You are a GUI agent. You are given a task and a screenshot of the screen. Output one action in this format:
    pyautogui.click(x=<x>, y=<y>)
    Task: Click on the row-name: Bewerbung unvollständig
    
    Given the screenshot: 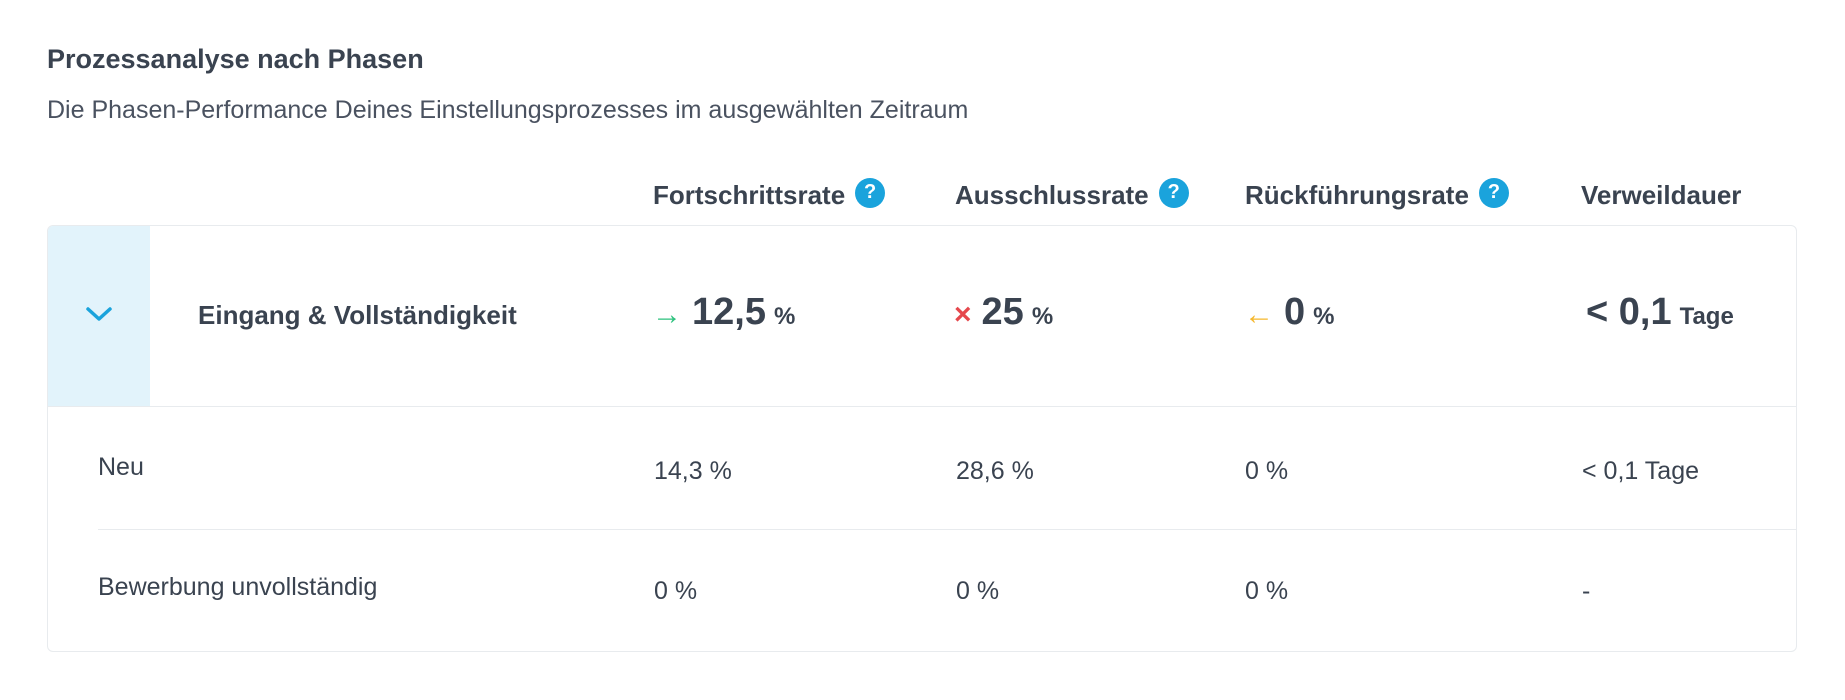 What is the action you would take?
    pyautogui.click(x=238, y=587)
    